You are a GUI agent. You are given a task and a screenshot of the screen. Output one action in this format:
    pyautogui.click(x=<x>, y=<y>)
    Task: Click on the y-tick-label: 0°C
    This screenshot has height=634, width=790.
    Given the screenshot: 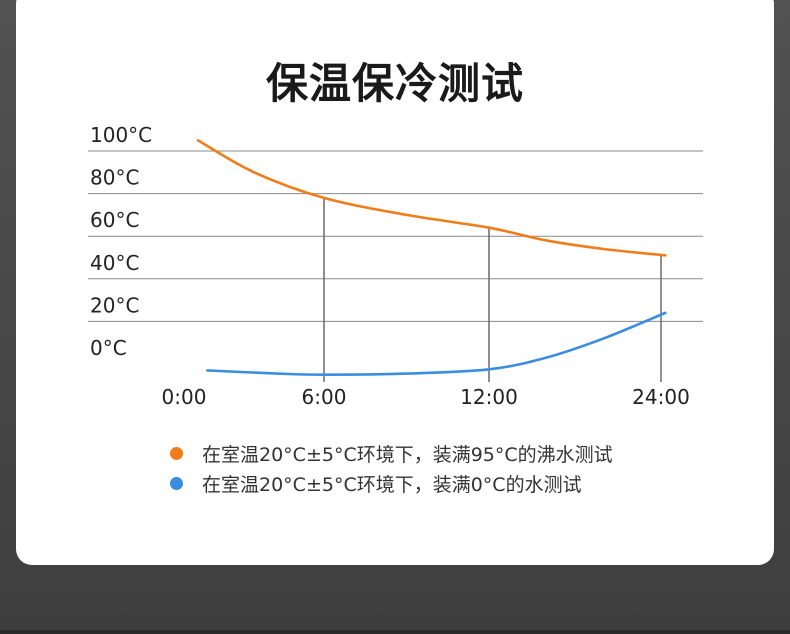 What is the action you would take?
    pyautogui.click(x=108, y=348)
    